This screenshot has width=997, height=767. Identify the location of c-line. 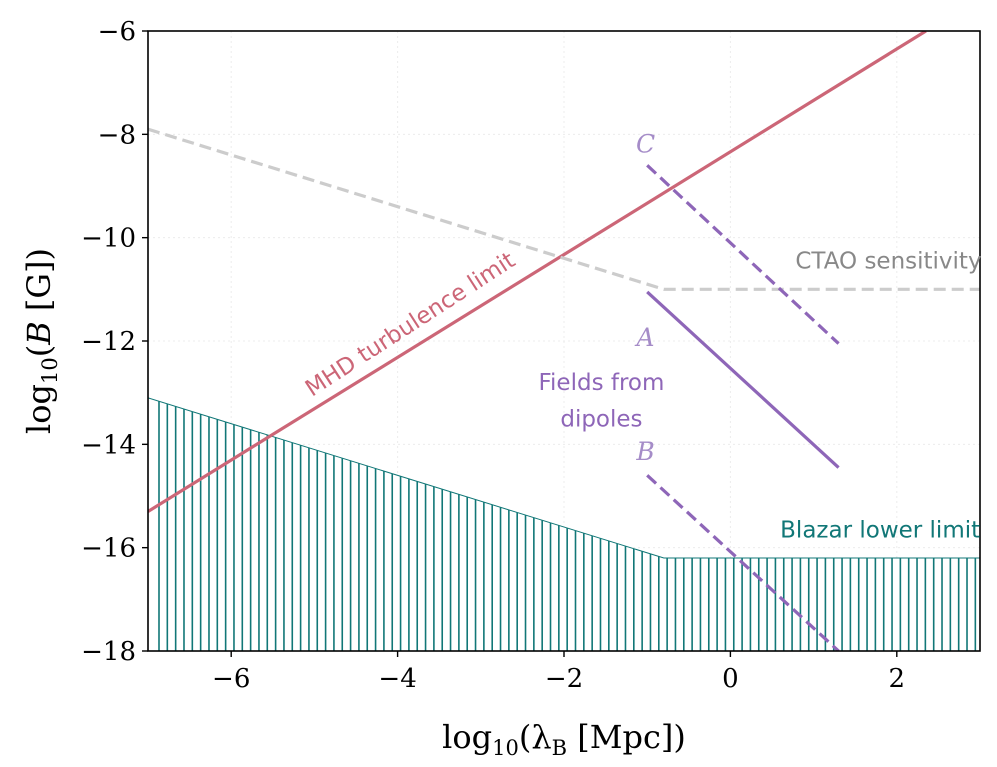
(743, 254).